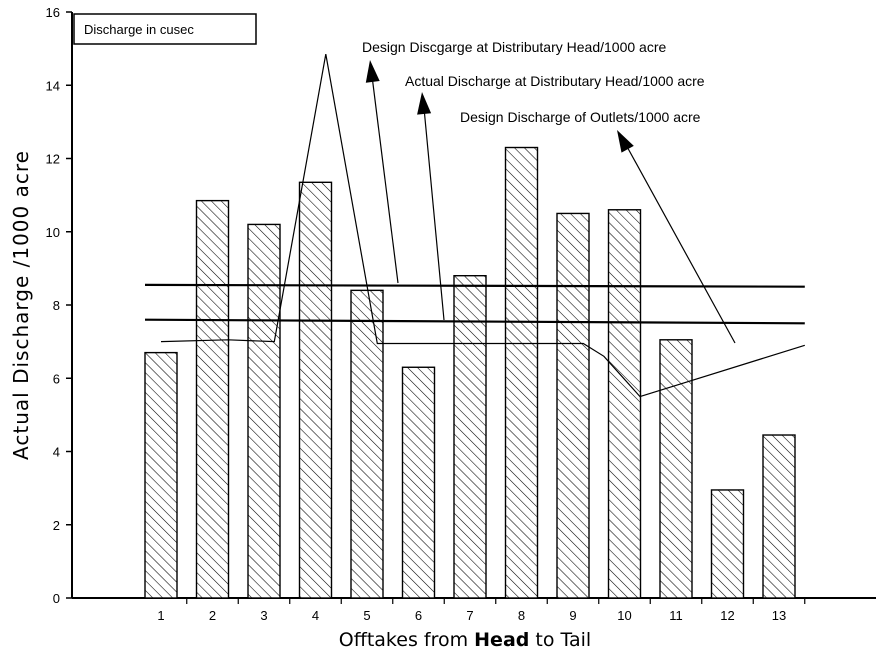  Describe the element at coordinates (160, 615) in the screenshot. I see `x-tick-label: 1` at that location.